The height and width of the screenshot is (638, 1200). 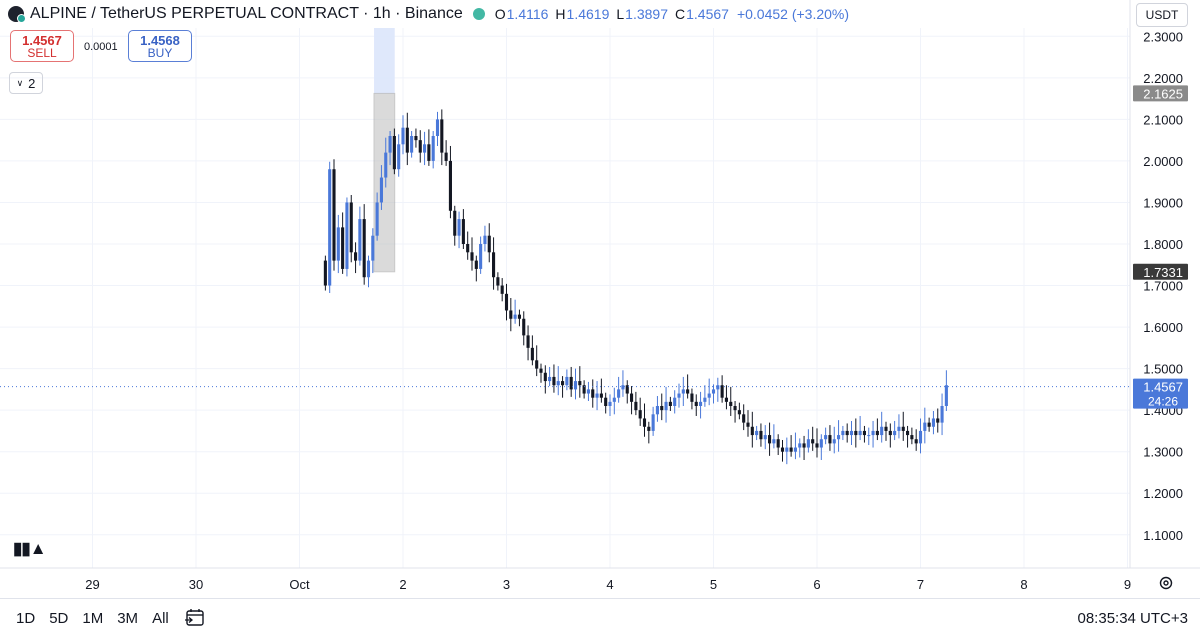 I want to click on time-tick-label: 7, so click(x=920, y=584).